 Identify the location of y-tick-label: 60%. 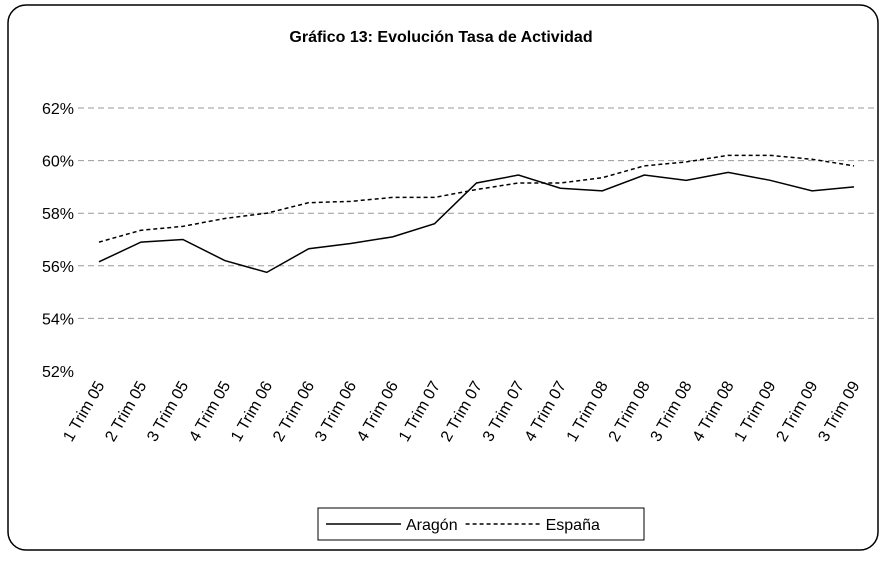
(58, 162).